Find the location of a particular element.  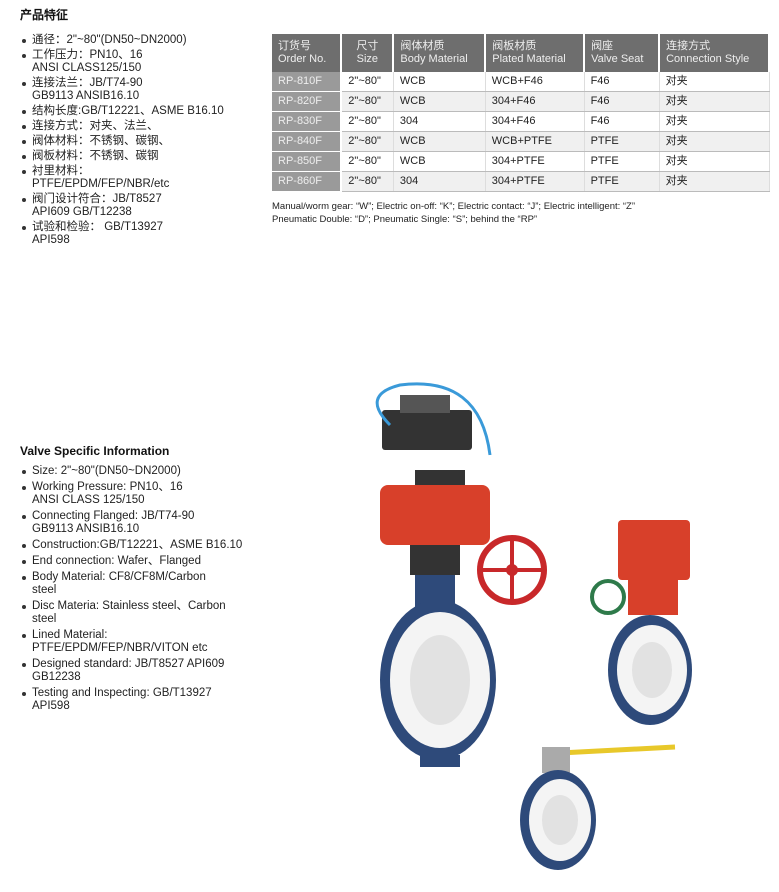

feature-text: Designed standard: JB/T8527 API609 is located at coordinates (128, 664).